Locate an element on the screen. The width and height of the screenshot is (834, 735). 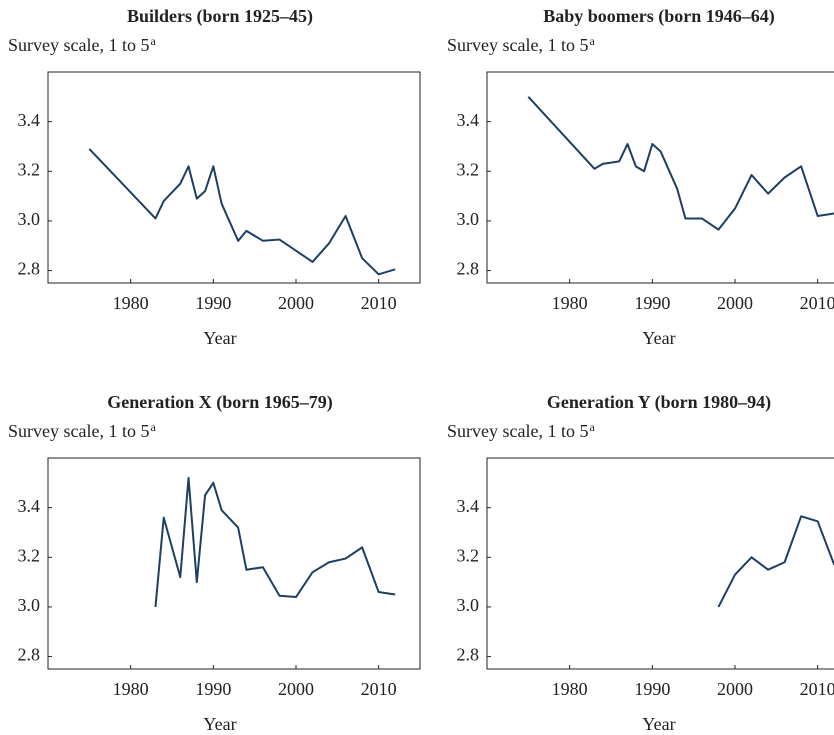
panel-title: Generation Y (born 1980–94) is located at coordinates (659, 402).